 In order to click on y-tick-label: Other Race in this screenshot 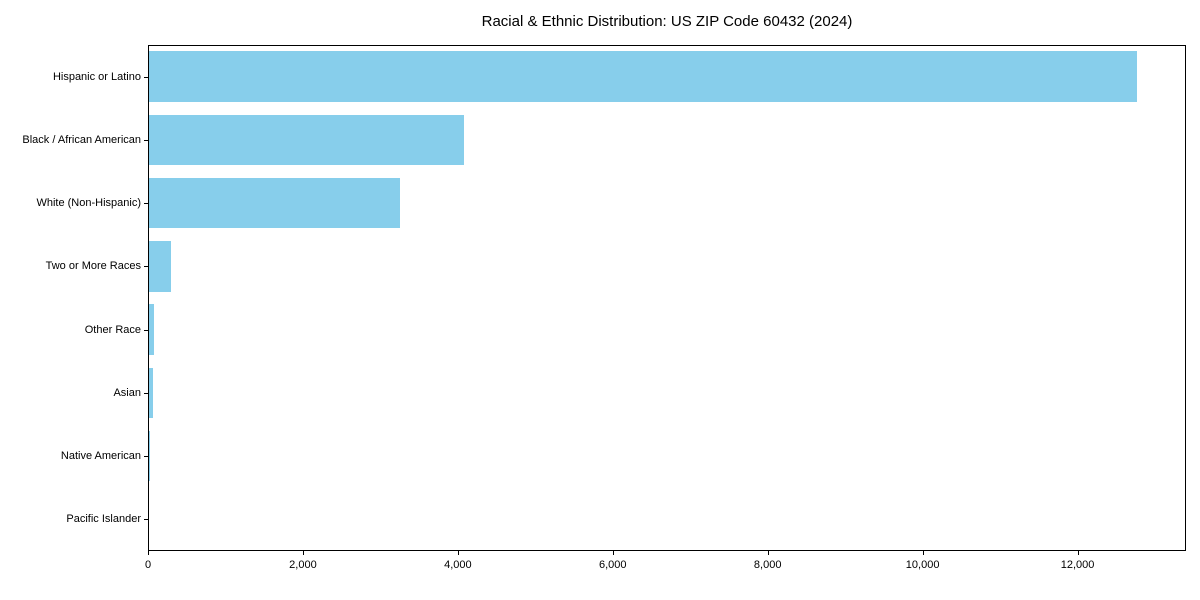, I will do `click(112, 329)`.